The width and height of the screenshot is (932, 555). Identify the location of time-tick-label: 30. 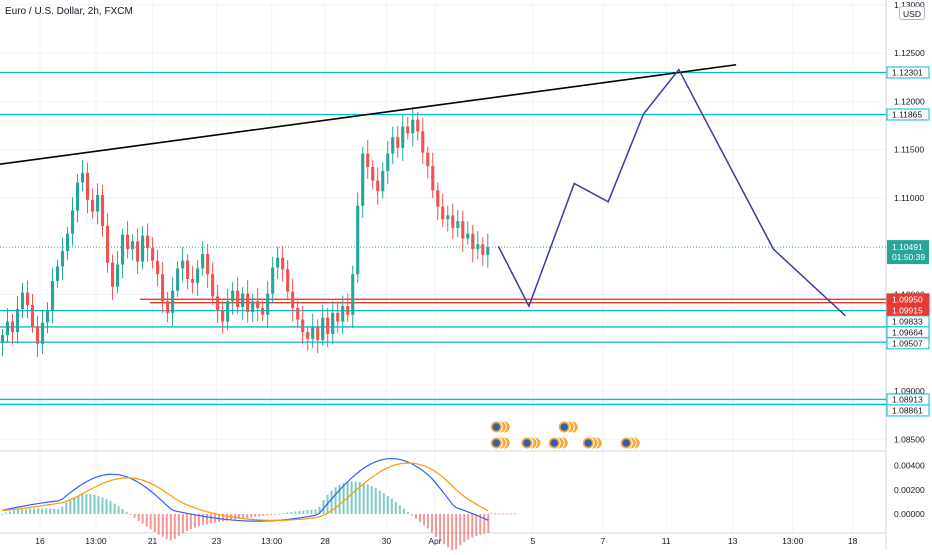
(387, 541).